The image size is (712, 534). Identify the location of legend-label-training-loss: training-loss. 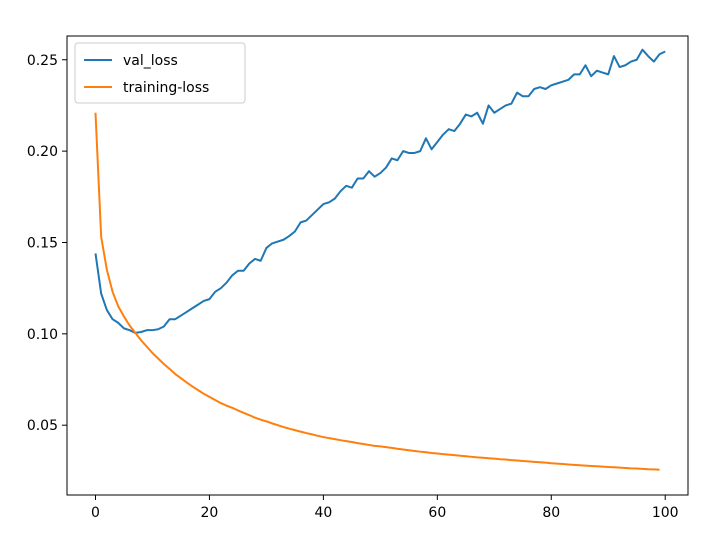
(166, 88).